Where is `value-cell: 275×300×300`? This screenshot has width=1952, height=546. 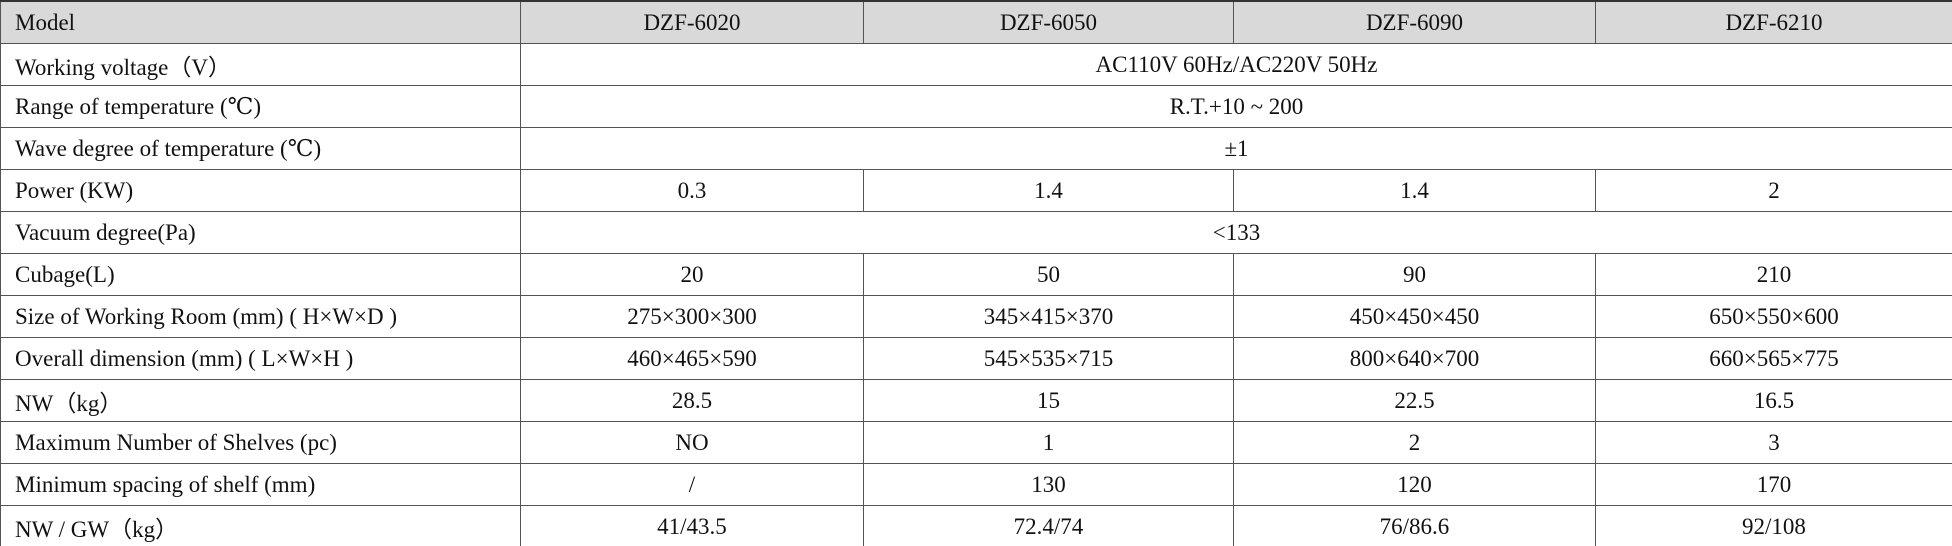
value-cell: 275×300×300 is located at coordinates (692, 316).